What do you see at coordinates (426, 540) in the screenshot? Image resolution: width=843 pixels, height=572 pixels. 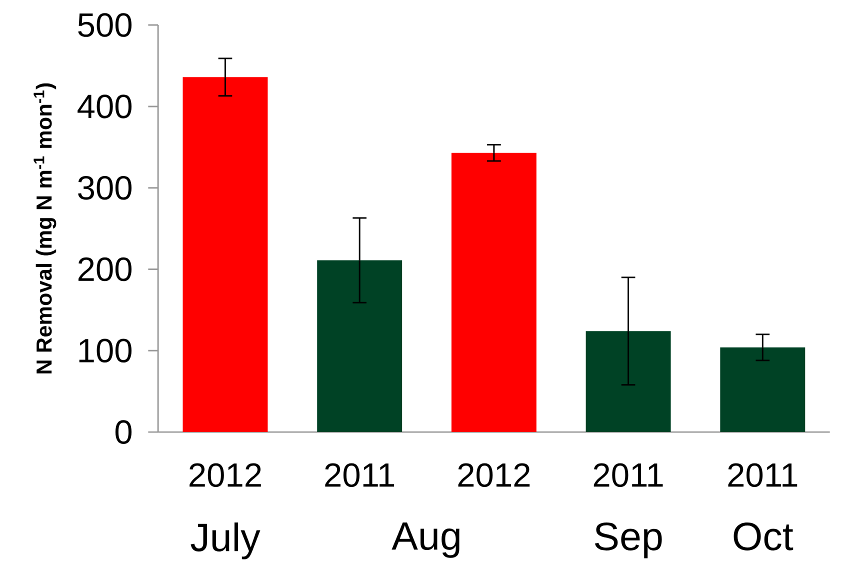 I see `text: Aug` at bounding box center [426, 540].